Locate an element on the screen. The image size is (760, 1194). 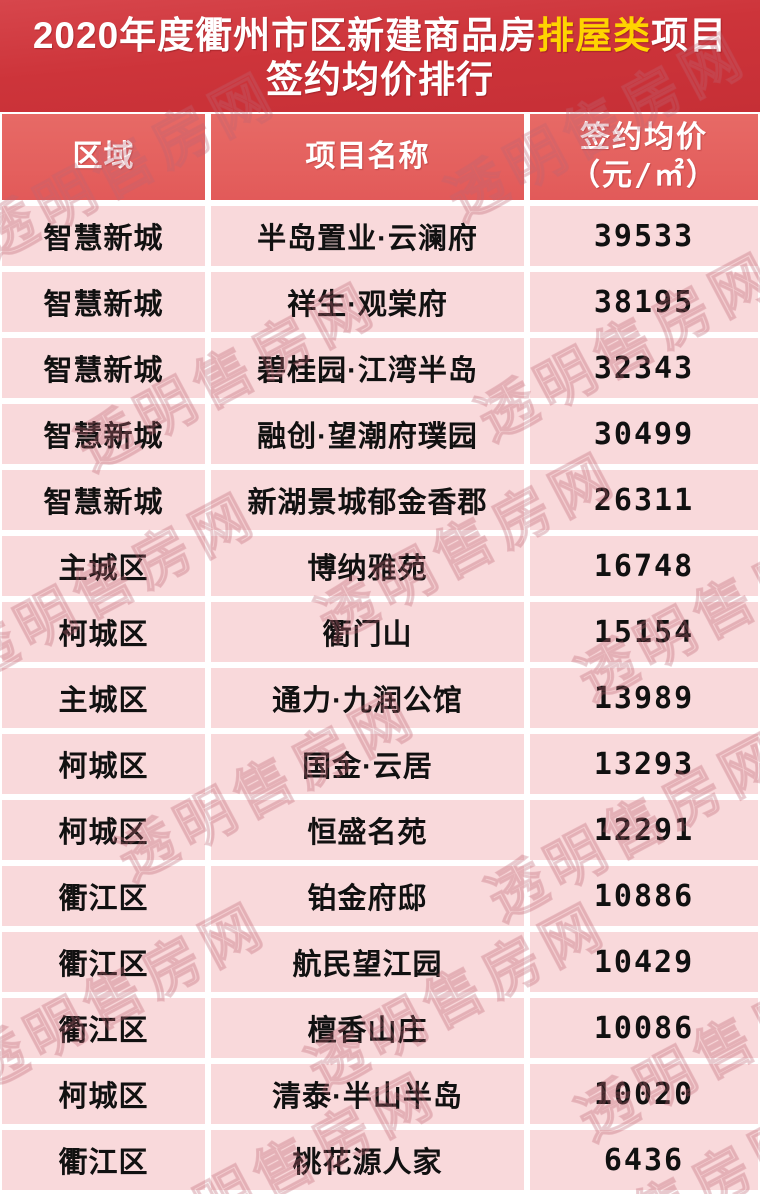
table-row: 衢江区 铂金府邸 10886 is located at coordinates (380, 896).